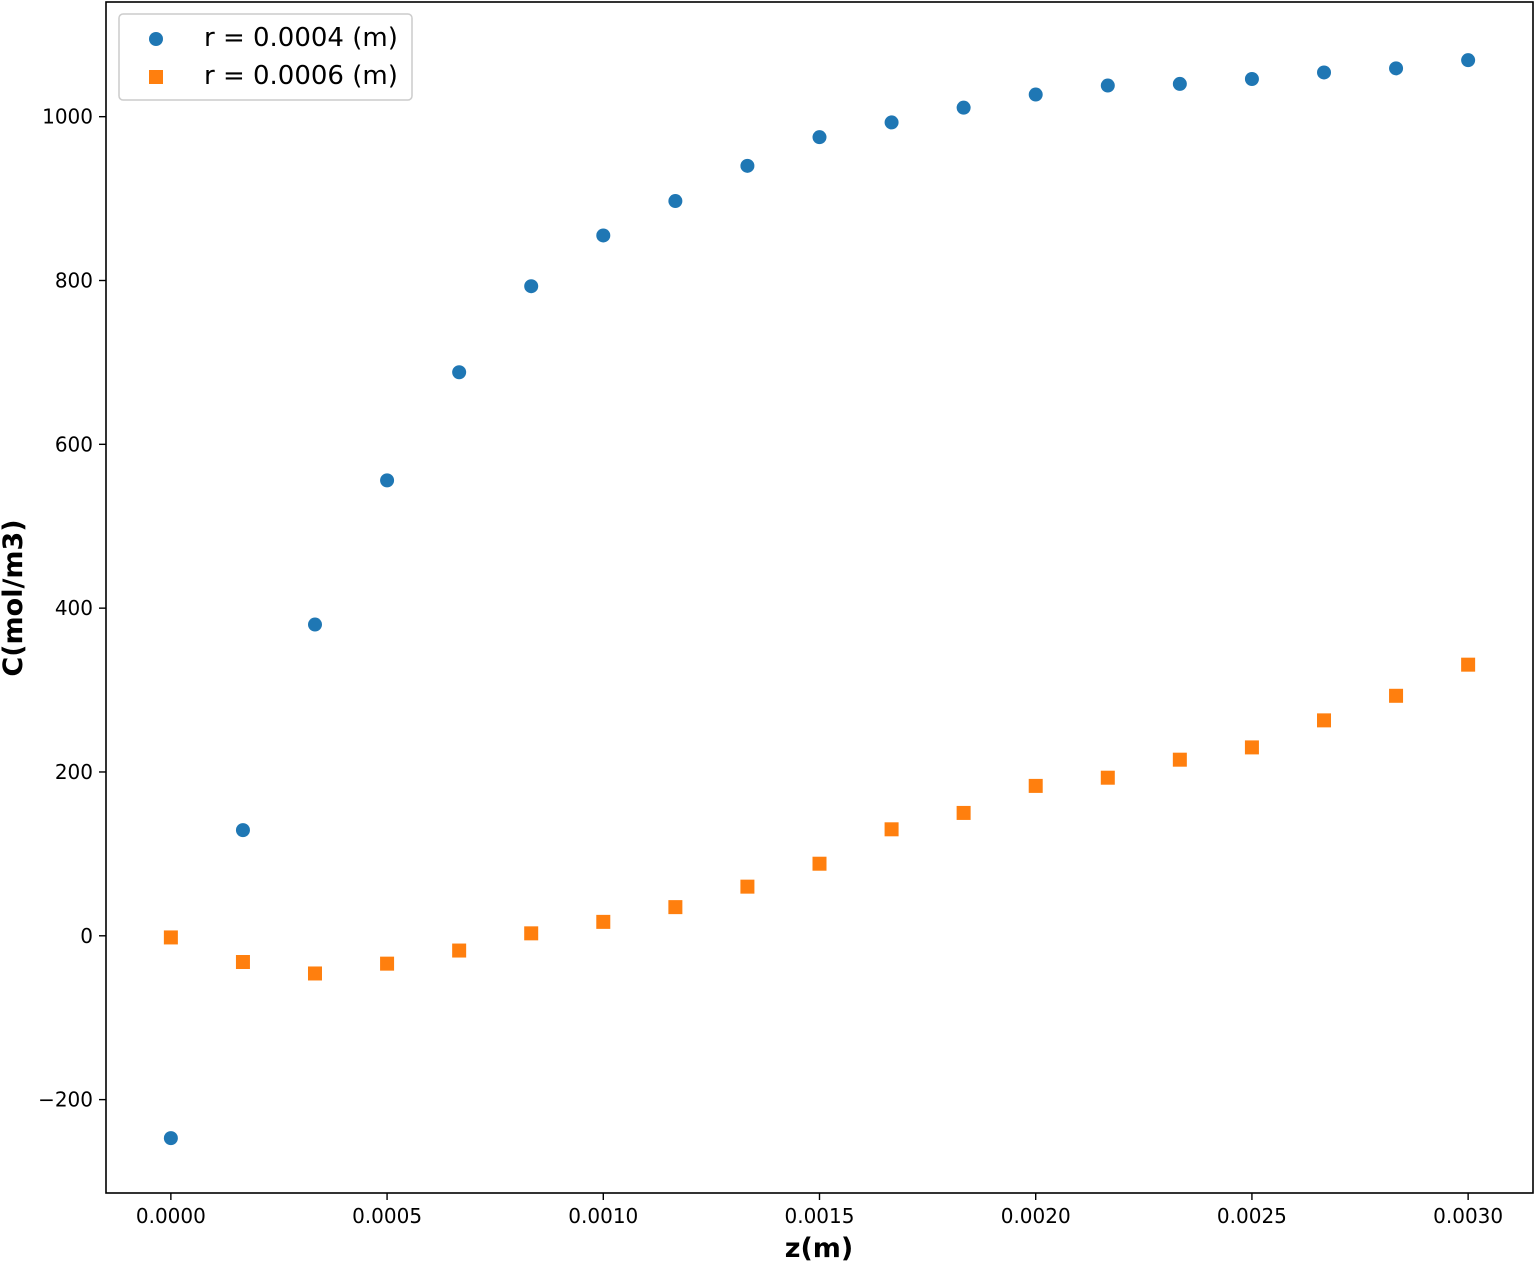  Describe the element at coordinates (820, 1216) in the screenshot. I see `x-tick-label: 0.0015` at that location.